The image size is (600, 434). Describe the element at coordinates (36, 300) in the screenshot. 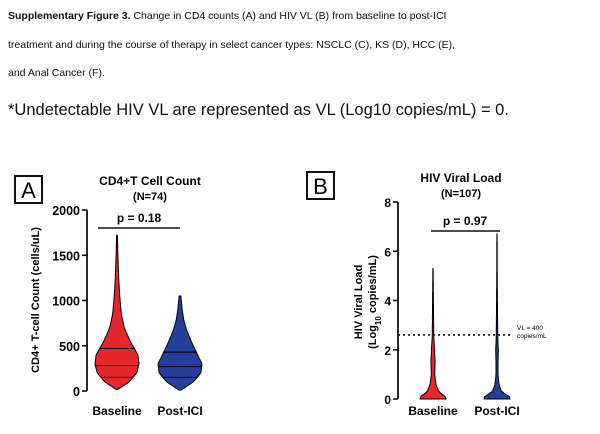

I see `y-axis-label: CD4+ T-cell Count (cells/uL)` at that location.